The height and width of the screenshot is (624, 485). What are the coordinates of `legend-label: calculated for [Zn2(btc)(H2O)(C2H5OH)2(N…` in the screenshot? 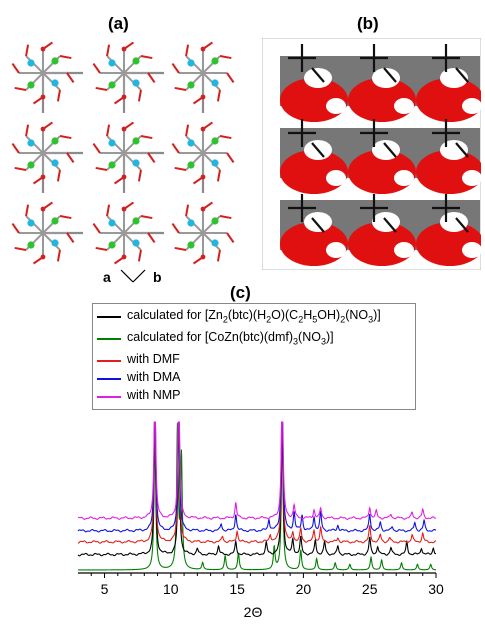 It's located at (254, 316).